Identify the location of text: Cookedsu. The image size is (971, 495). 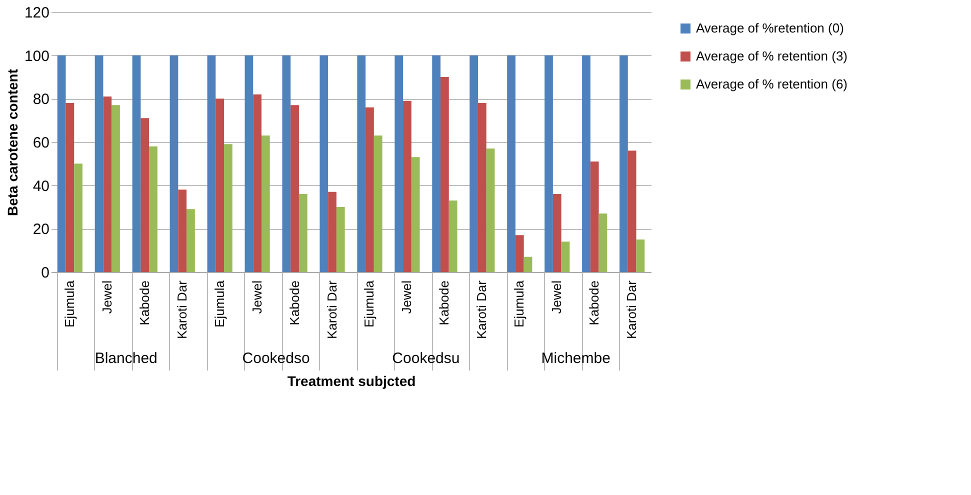
(426, 358).